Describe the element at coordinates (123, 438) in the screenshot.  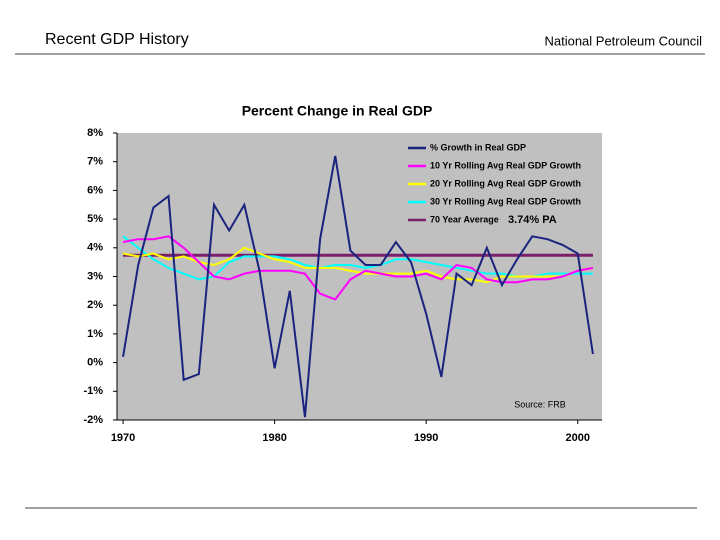
I see `x-tick-label: 1970` at that location.